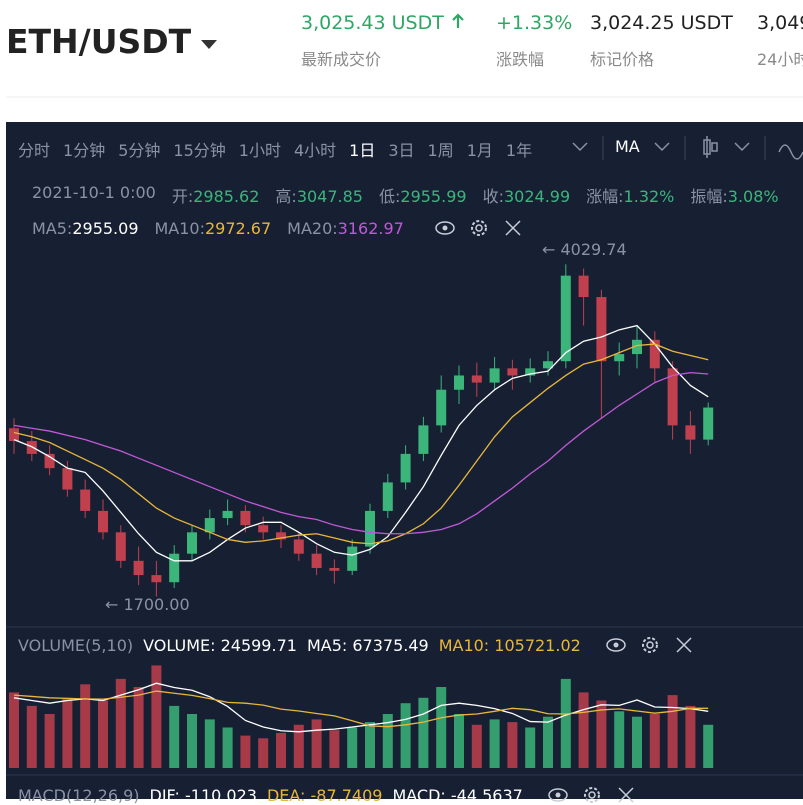 Image resolution: width=803 pixels, height=805 pixels. I want to click on stat-label: 24小时, so click(780, 59).